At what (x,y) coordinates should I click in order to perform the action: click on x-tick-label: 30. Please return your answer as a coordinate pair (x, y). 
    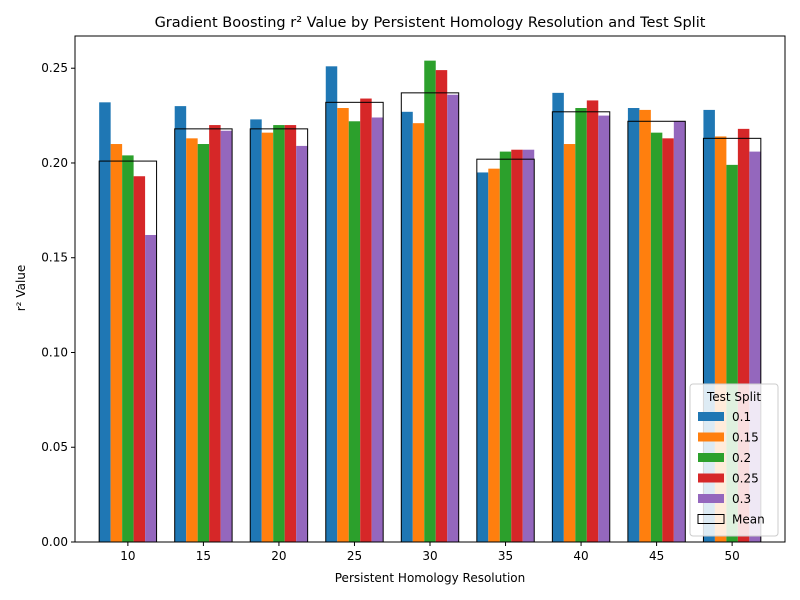
    Looking at the image, I should click on (429, 556).